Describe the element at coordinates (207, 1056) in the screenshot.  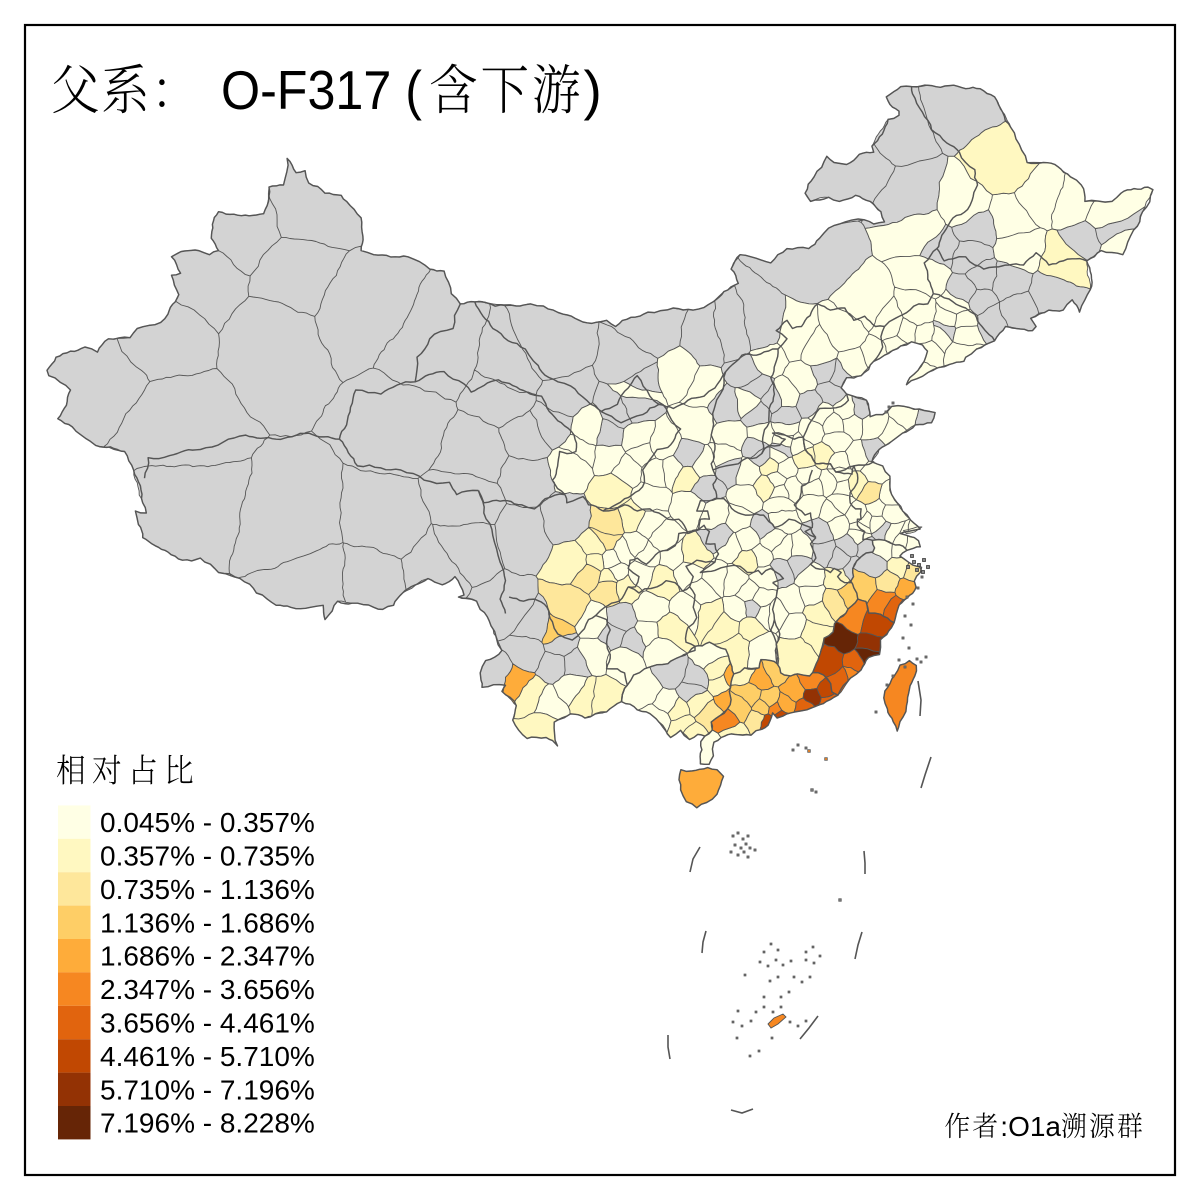
I see `svg-text: 4.461% - 5.710%` at that location.